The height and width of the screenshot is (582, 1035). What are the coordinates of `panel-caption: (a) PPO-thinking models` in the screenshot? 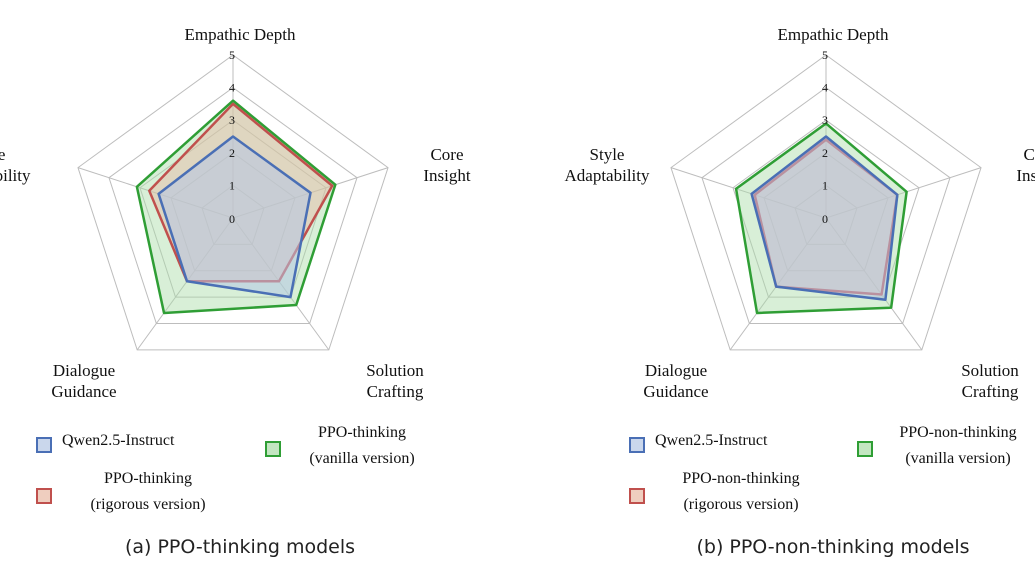 It's located at (240, 547).